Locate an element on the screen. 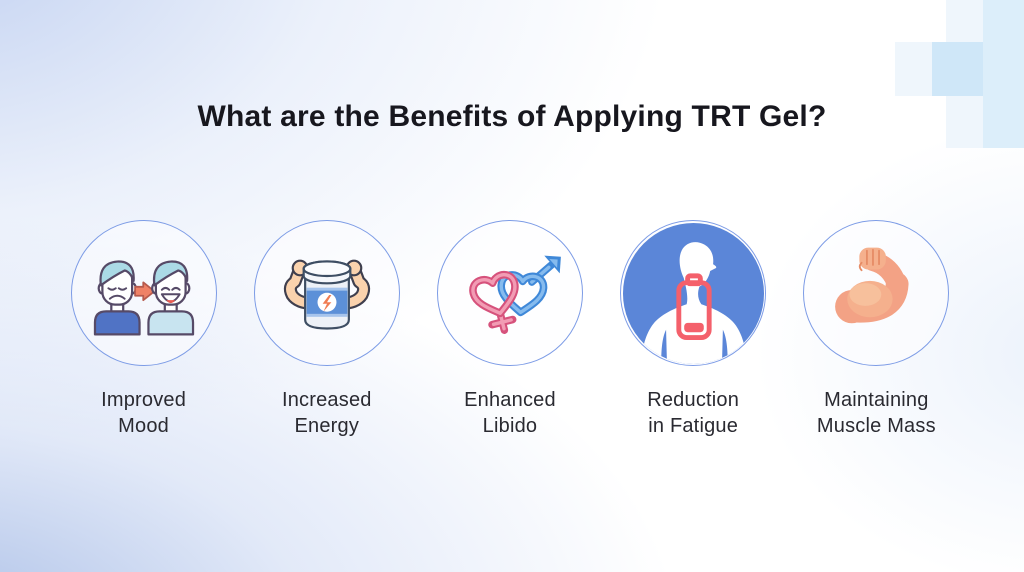 The height and width of the screenshot is (572, 1024). increased-energy-icon is located at coordinates (326, 294).